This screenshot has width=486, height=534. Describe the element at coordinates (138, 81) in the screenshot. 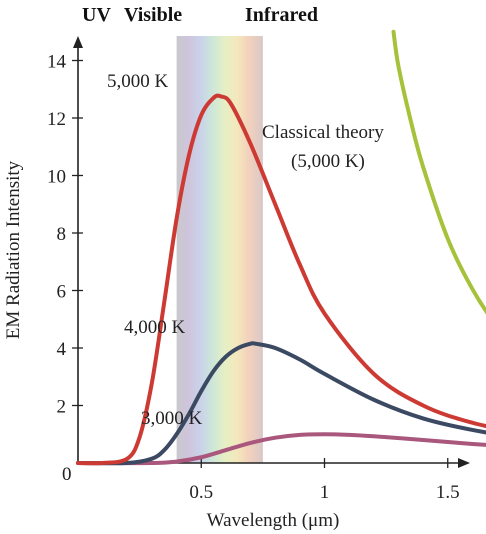

I see `series-label-5000k: 5,000 K` at that location.